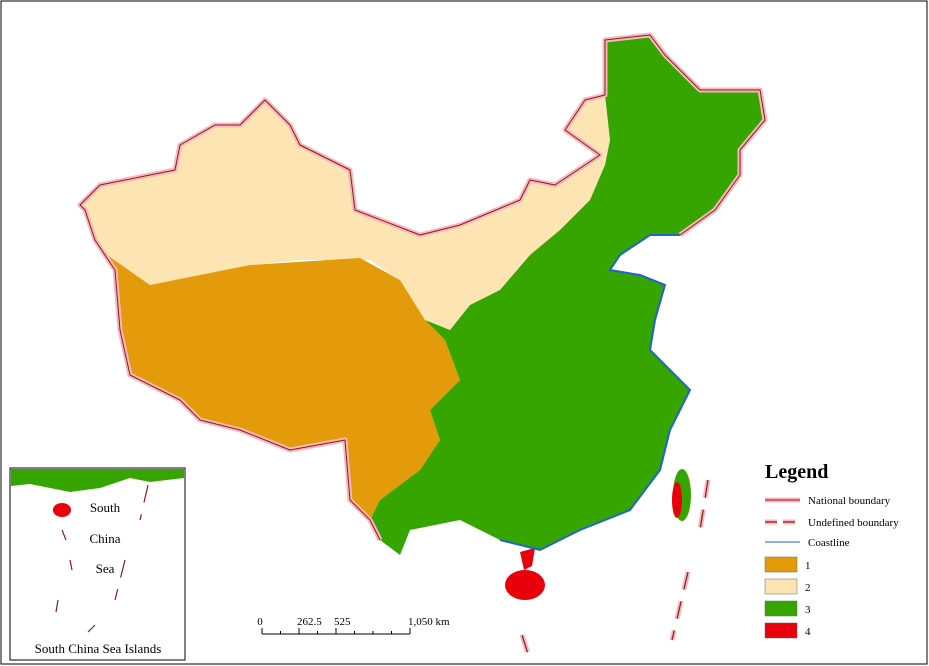 This screenshot has width=929, height=666. Describe the element at coordinates (615, 570) in the screenshot. I see `undefined-boundary` at that location.